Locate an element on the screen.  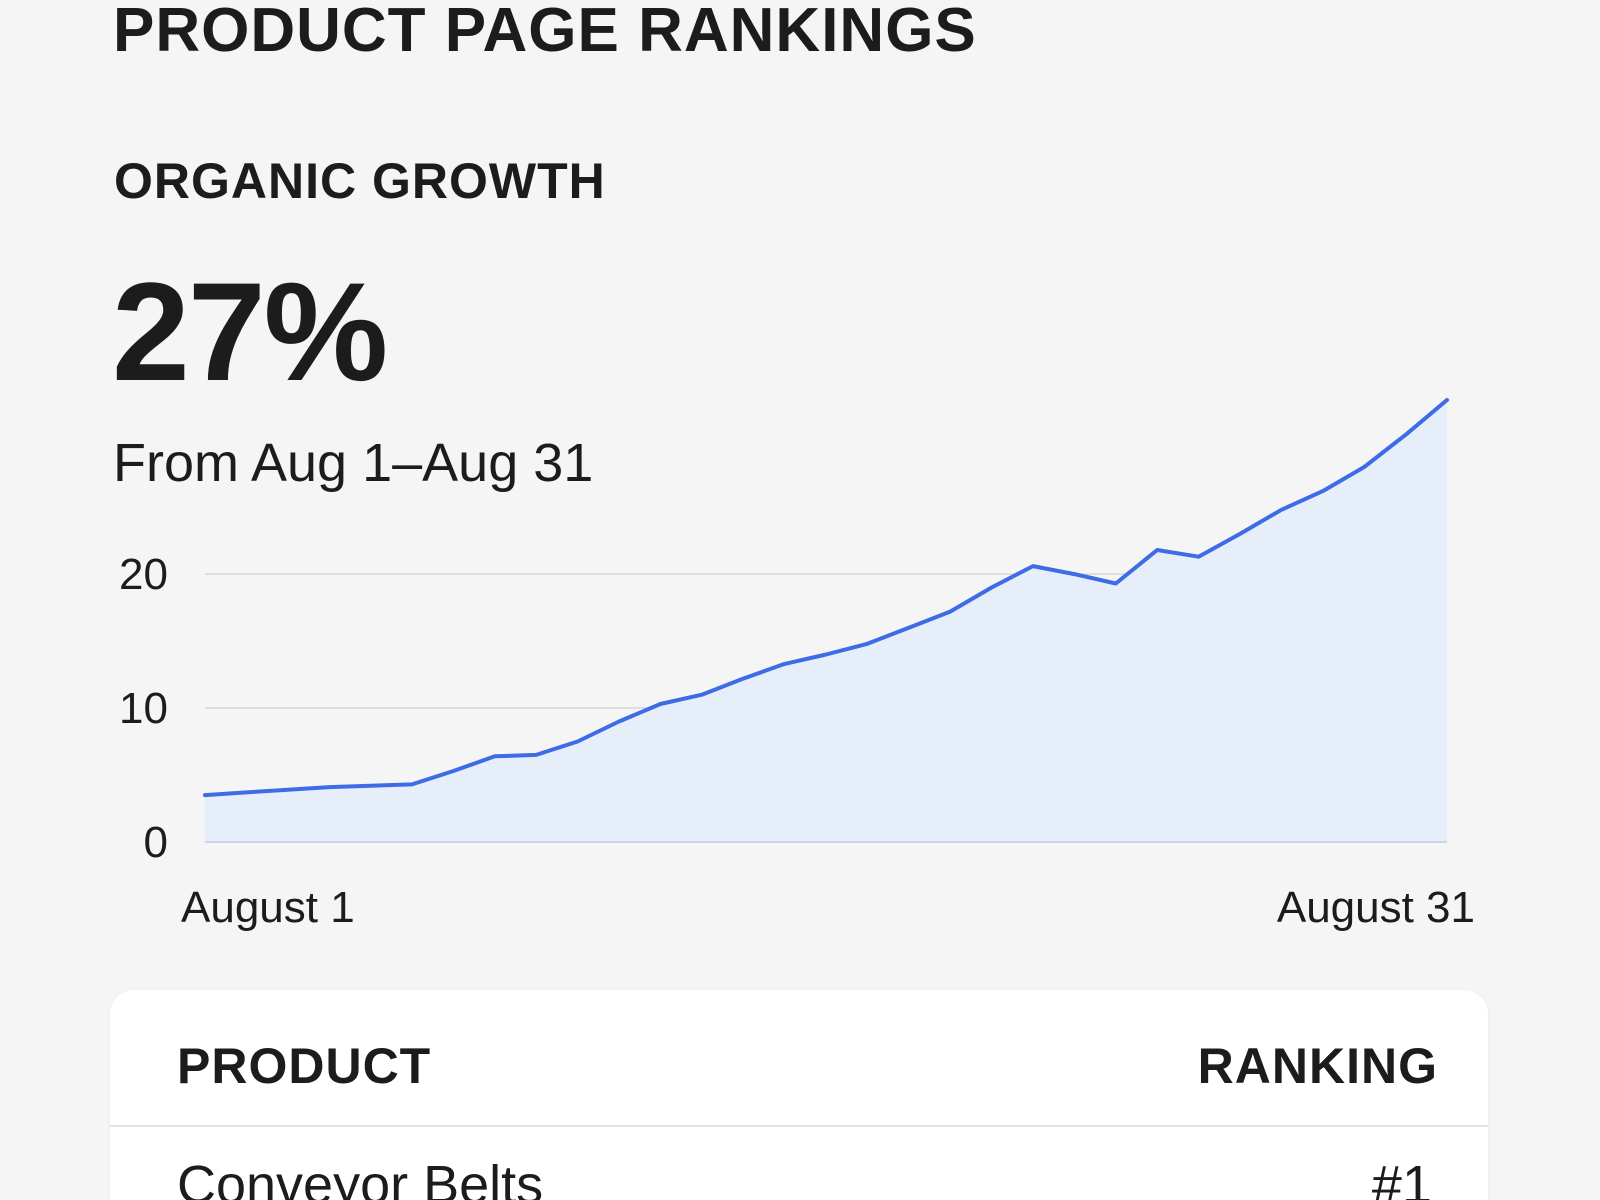
organic-growth-heading: ORGANIC GROWTH is located at coordinates (360, 181).